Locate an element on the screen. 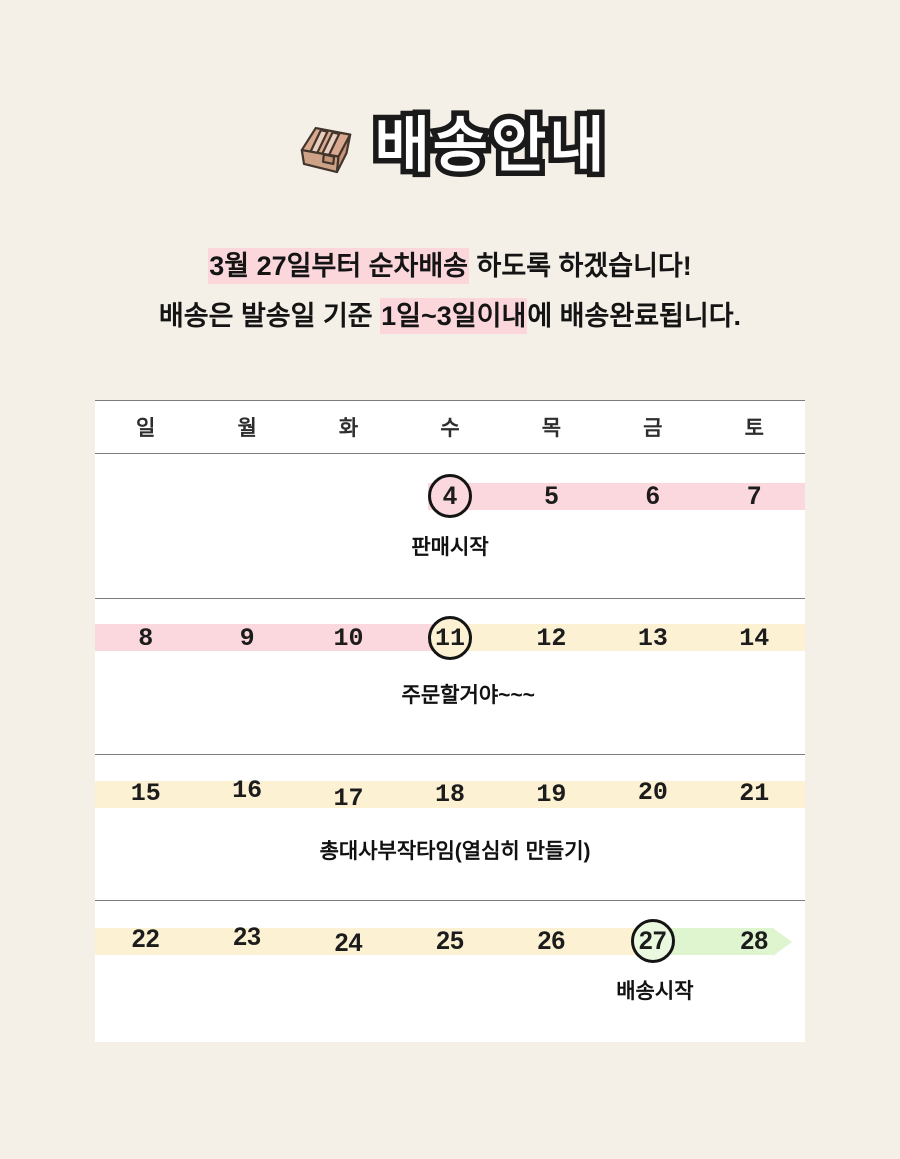 This screenshot has width=900, height=1159. circled-day-4: 4 is located at coordinates (449, 496).